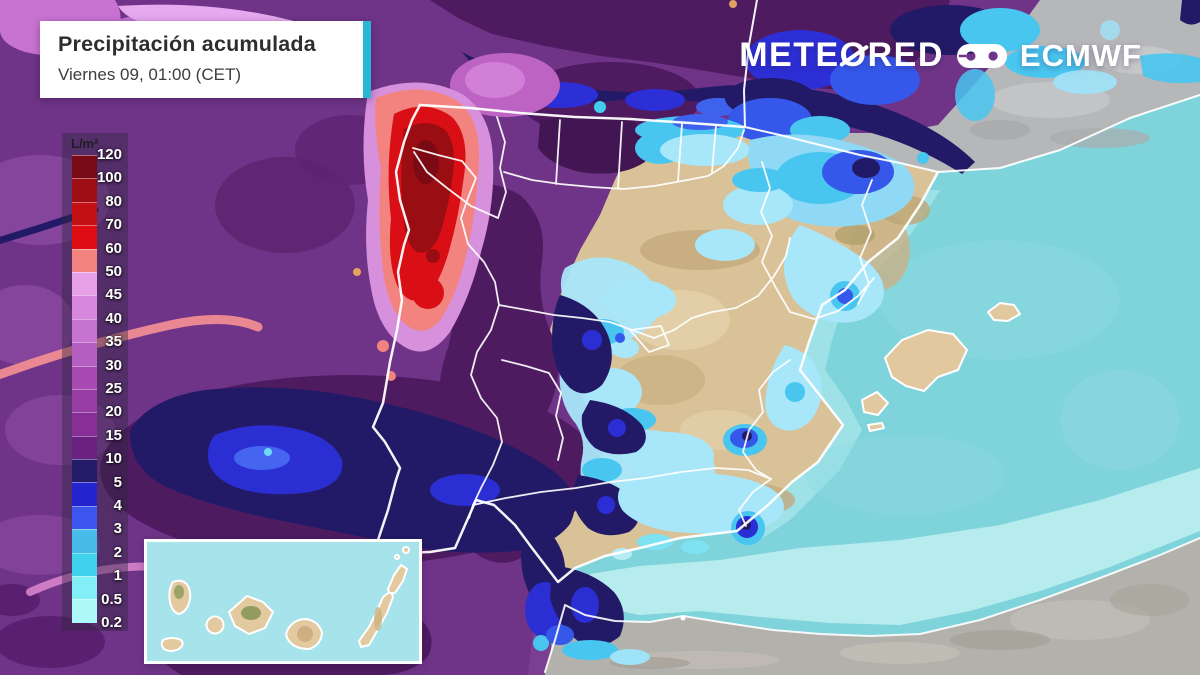  What do you see at coordinates (113, 225) in the screenshot?
I see `legend-label: 70` at bounding box center [113, 225].